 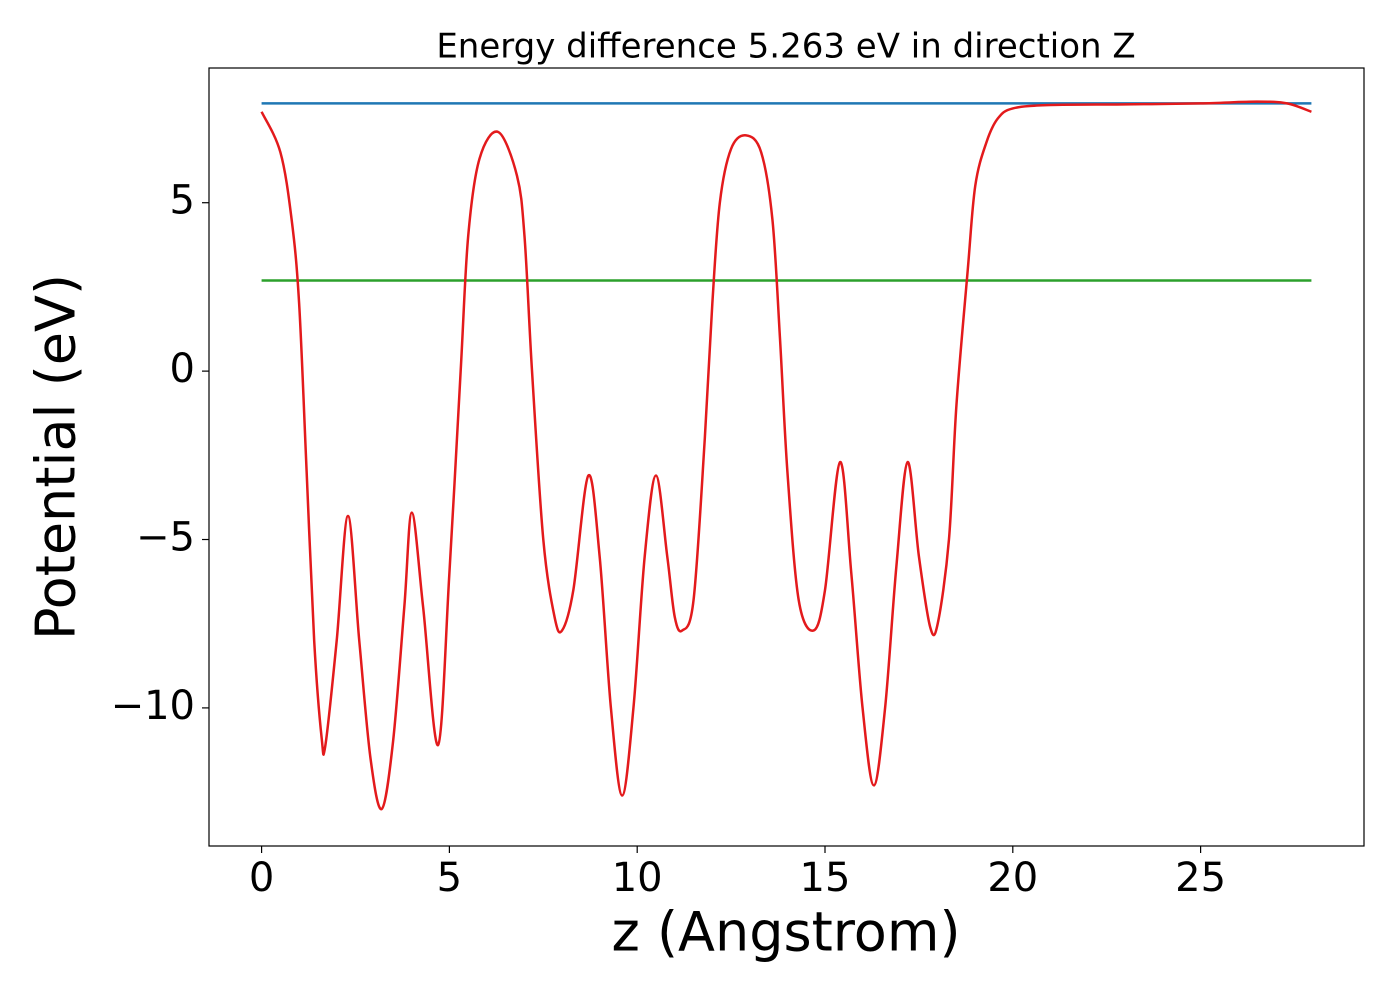 What do you see at coordinates (153, 706) in the screenshot?
I see `y-tick-label: −10` at bounding box center [153, 706].